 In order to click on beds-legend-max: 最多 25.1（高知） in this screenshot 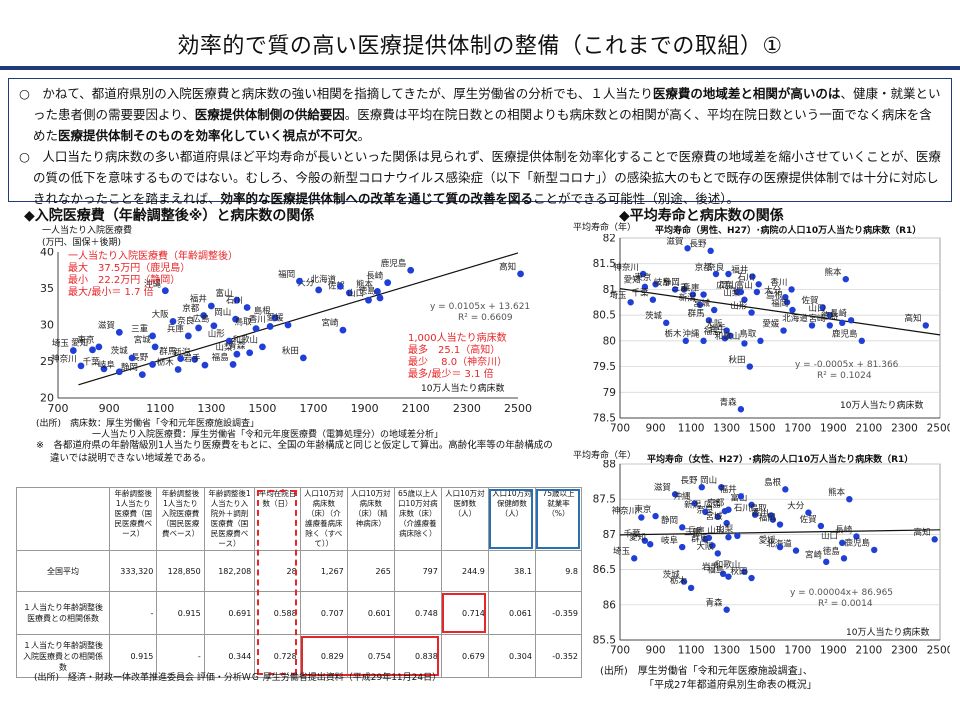, I will do `click(454, 350)`.